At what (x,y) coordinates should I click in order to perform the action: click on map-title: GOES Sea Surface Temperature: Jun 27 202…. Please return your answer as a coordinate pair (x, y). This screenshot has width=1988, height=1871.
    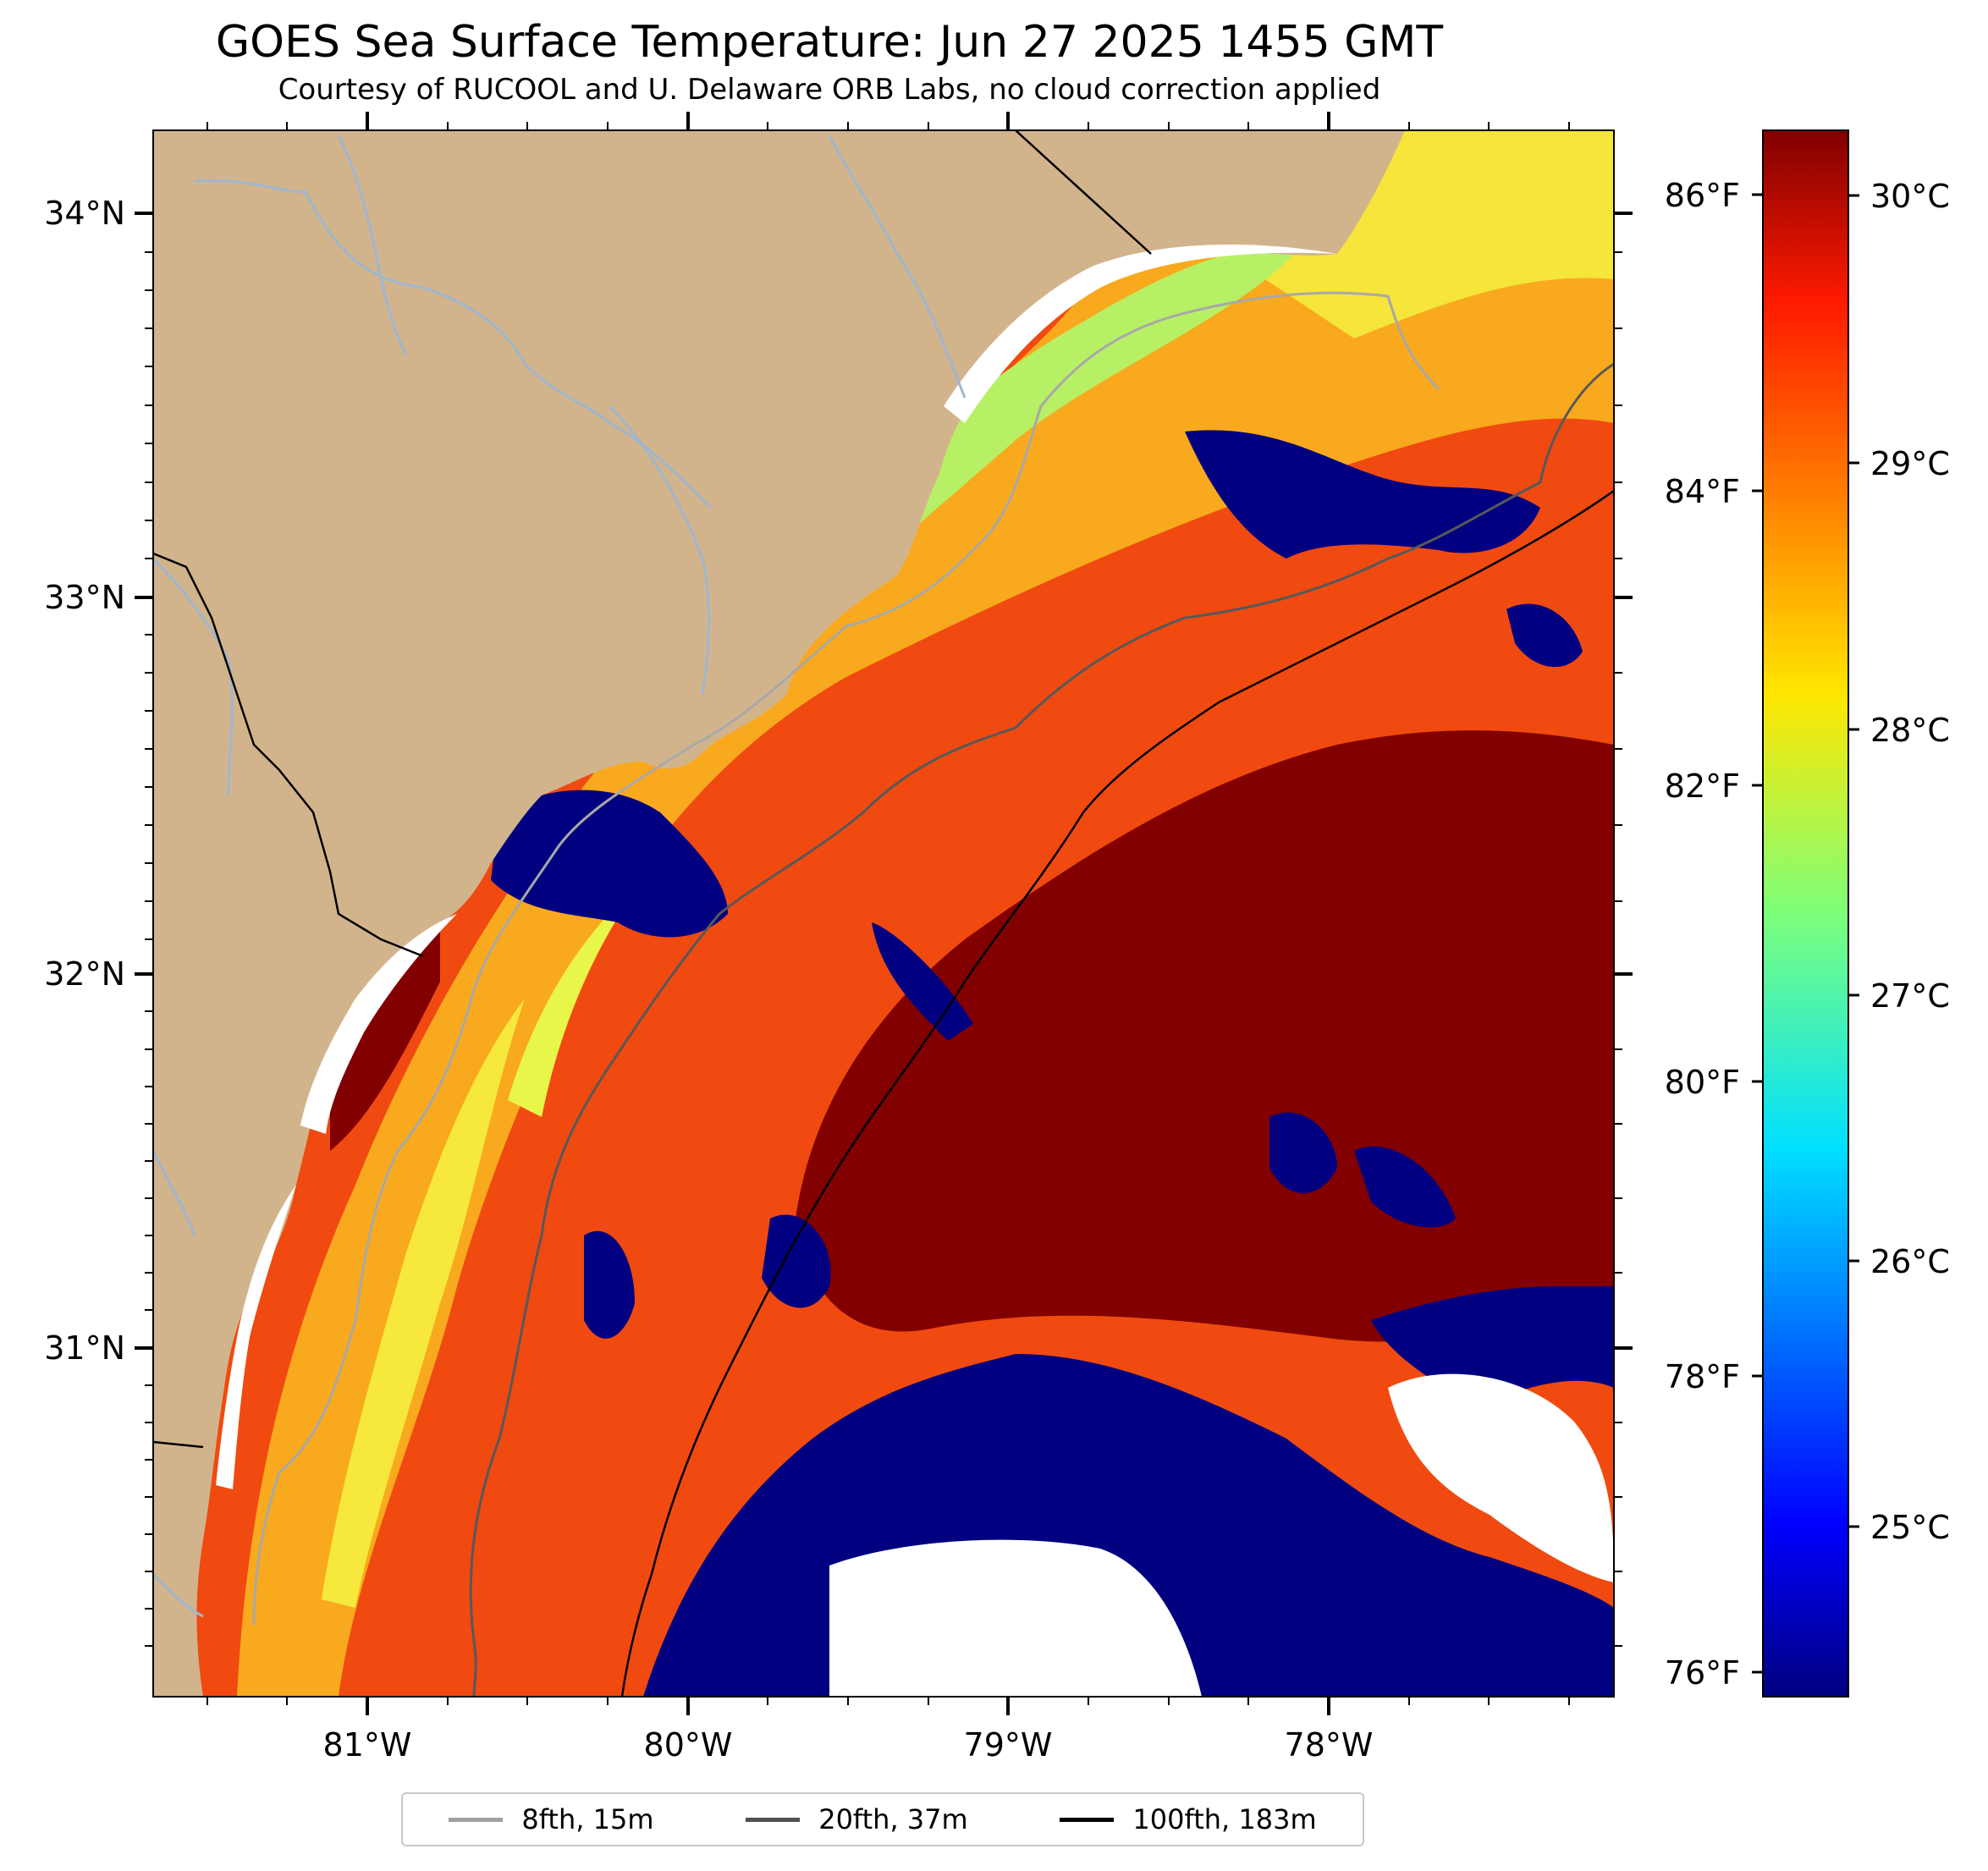
    Looking at the image, I should click on (829, 43).